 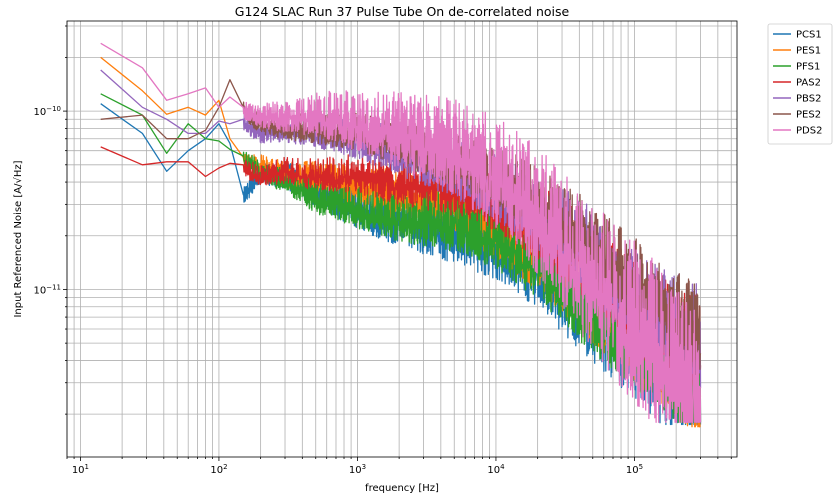 I want to click on legend-label-pbs2: PBS2, so click(x=808, y=99).